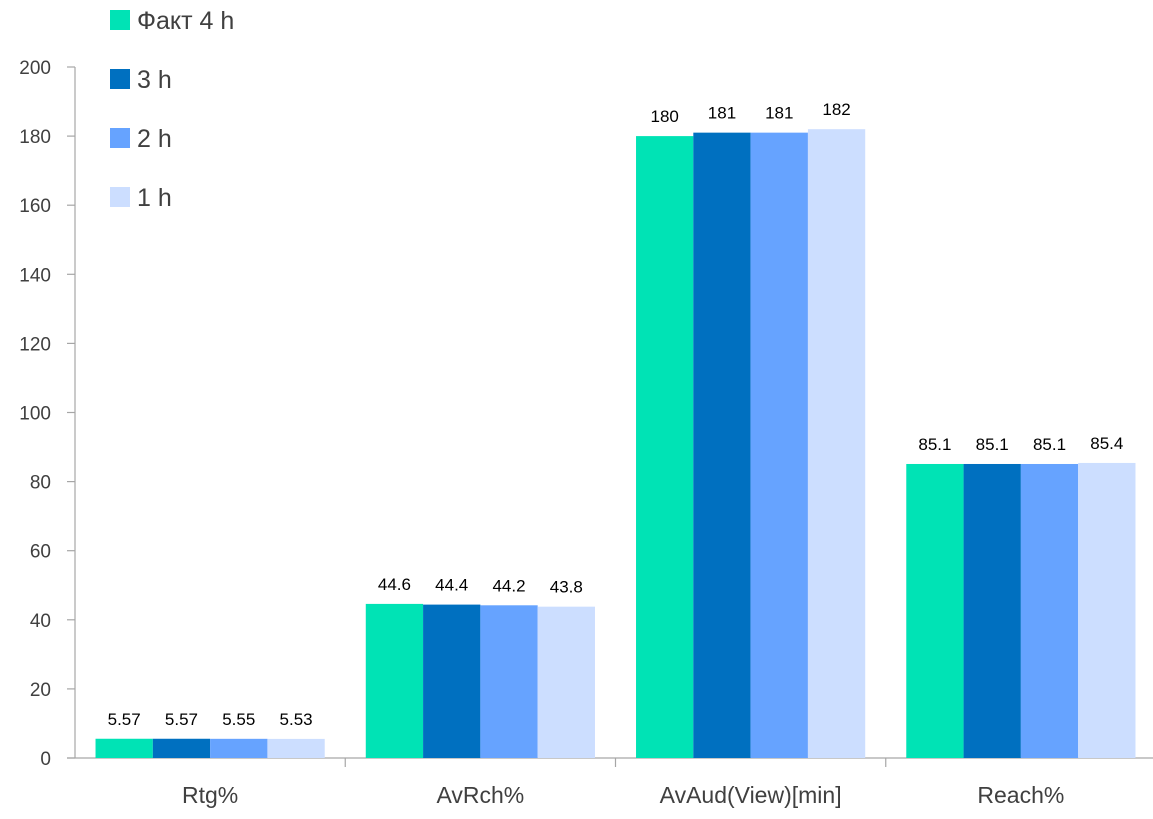 Image resolution: width=1153 pixels, height=819 pixels. I want to click on y-tick-label: 200, so click(35, 68).